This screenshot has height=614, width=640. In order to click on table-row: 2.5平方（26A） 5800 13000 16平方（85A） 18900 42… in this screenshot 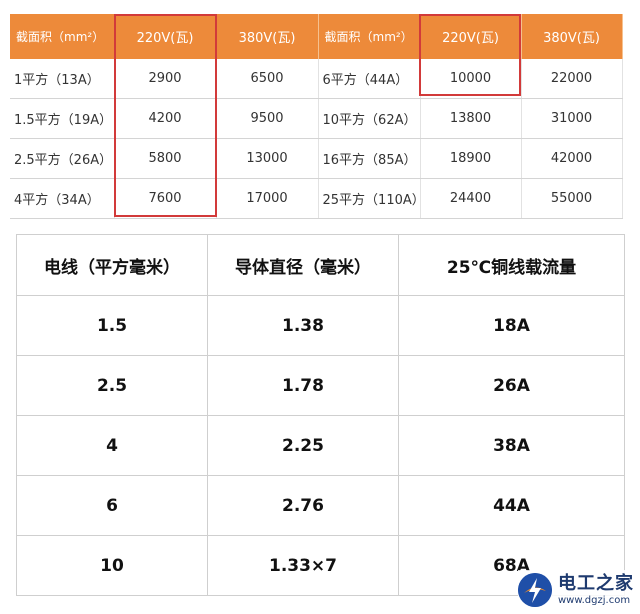, I will do `click(316, 158)`.